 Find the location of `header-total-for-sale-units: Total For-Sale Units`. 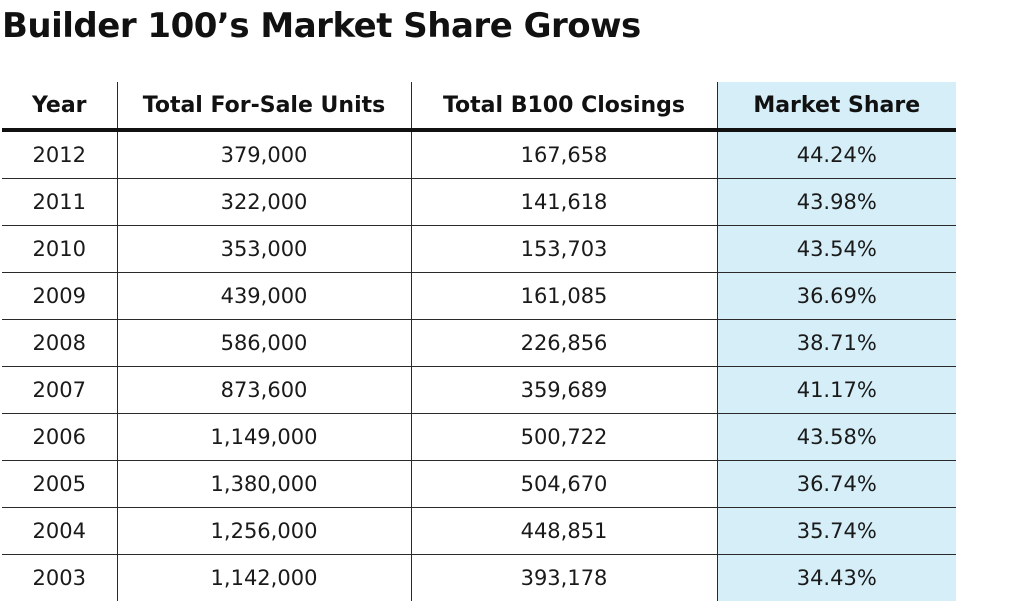

header-total-for-sale-units: Total For-Sale Units is located at coordinates (263, 107).